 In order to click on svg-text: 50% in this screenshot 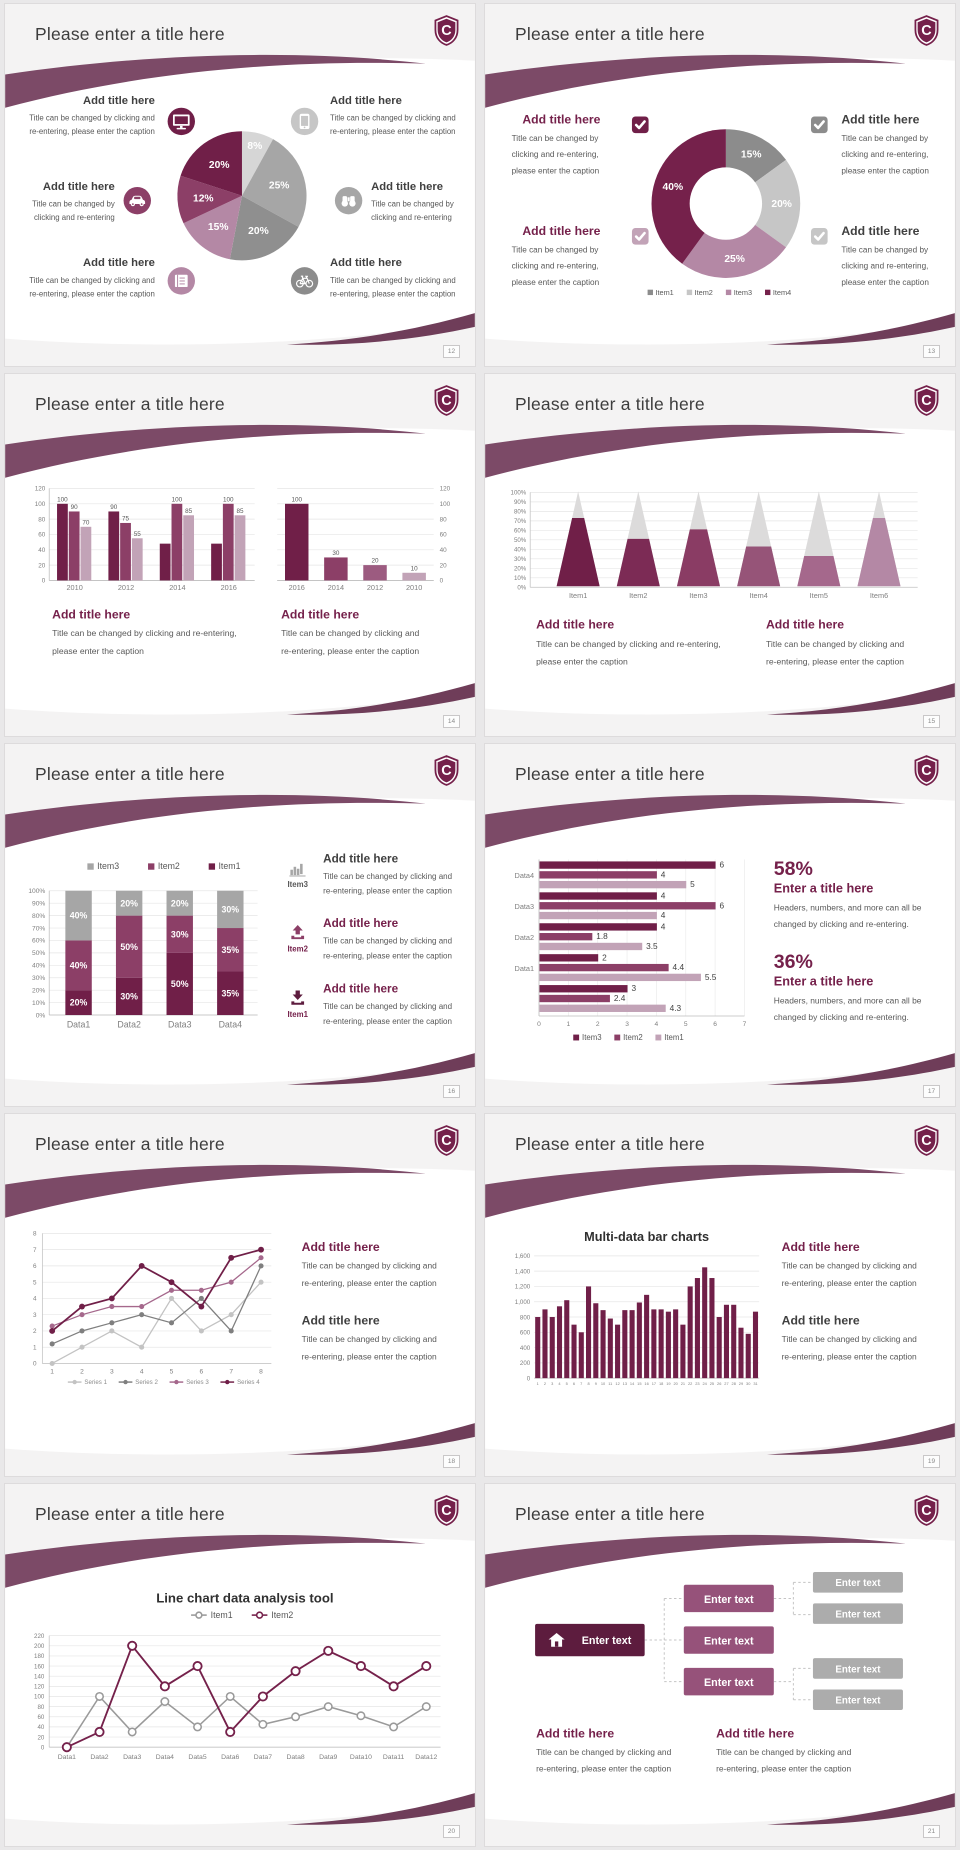, I will do `click(520, 540)`.